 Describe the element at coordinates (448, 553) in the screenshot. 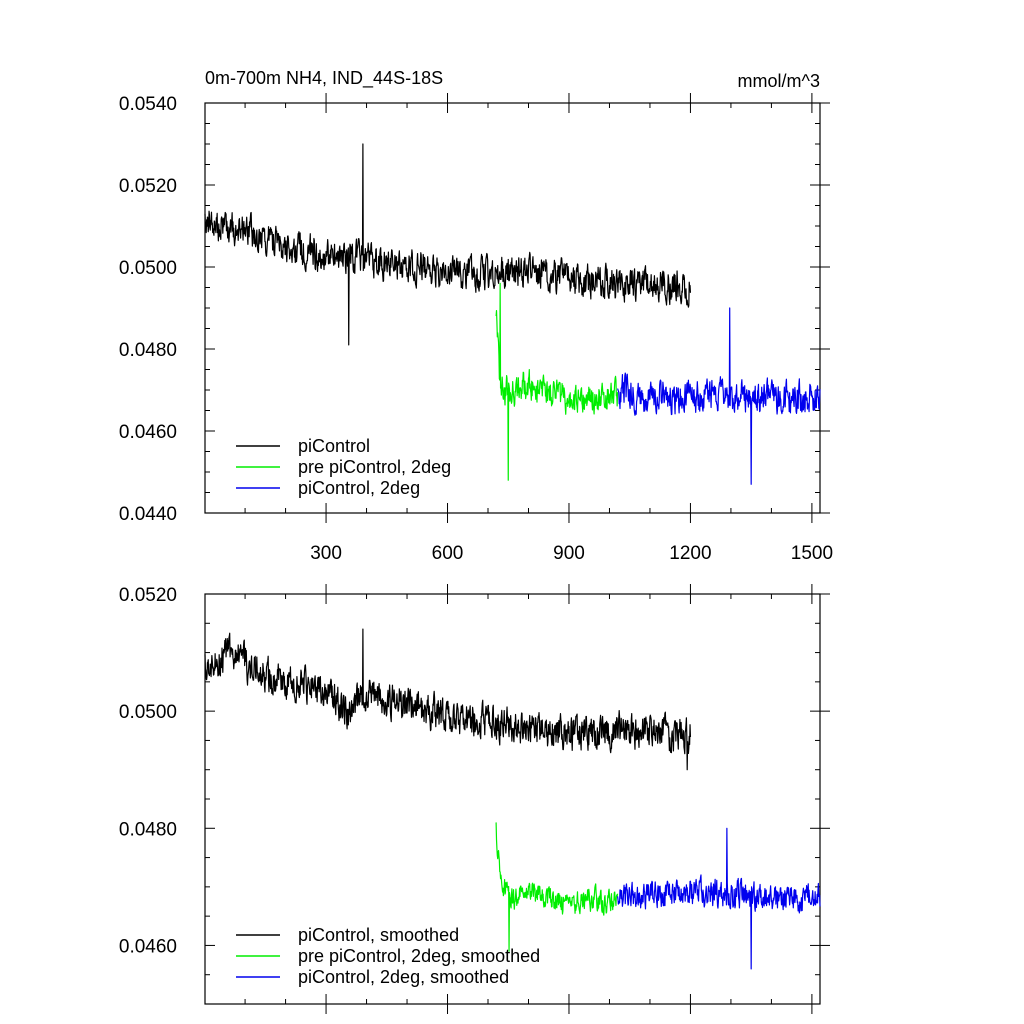

I see `x-tick-label: 600` at that location.